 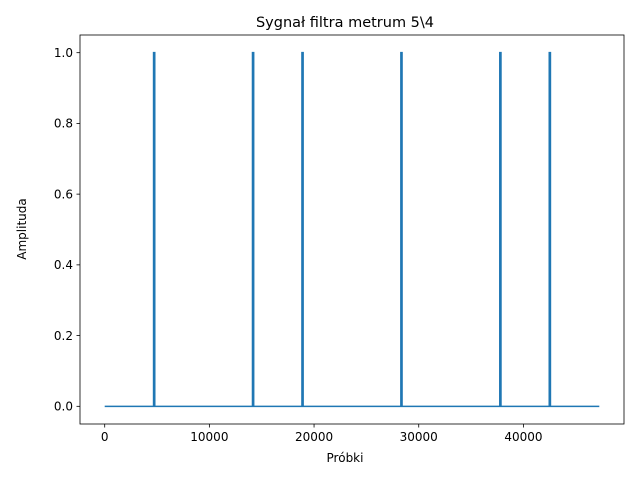 What do you see at coordinates (63, 336) in the screenshot?
I see `y-tick-label: 0.2` at bounding box center [63, 336].